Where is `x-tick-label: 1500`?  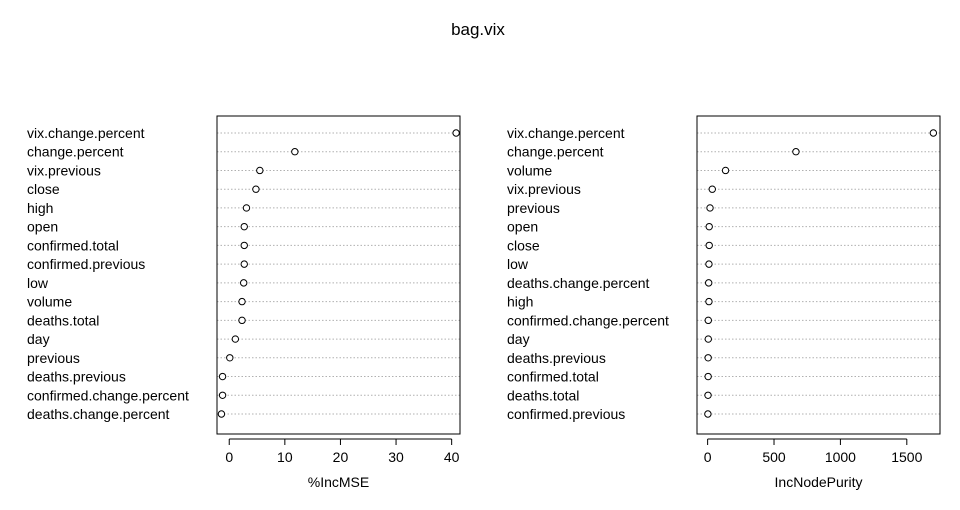 x-tick-label: 1500 is located at coordinates (906, 457).